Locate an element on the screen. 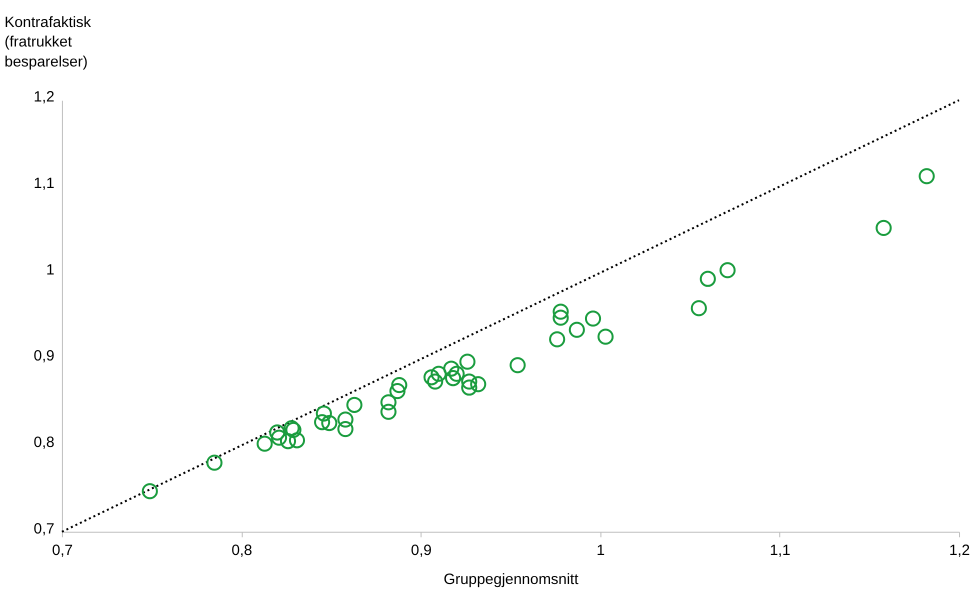  x-tick-label: 1,2 is located at coordinates (959, 551).